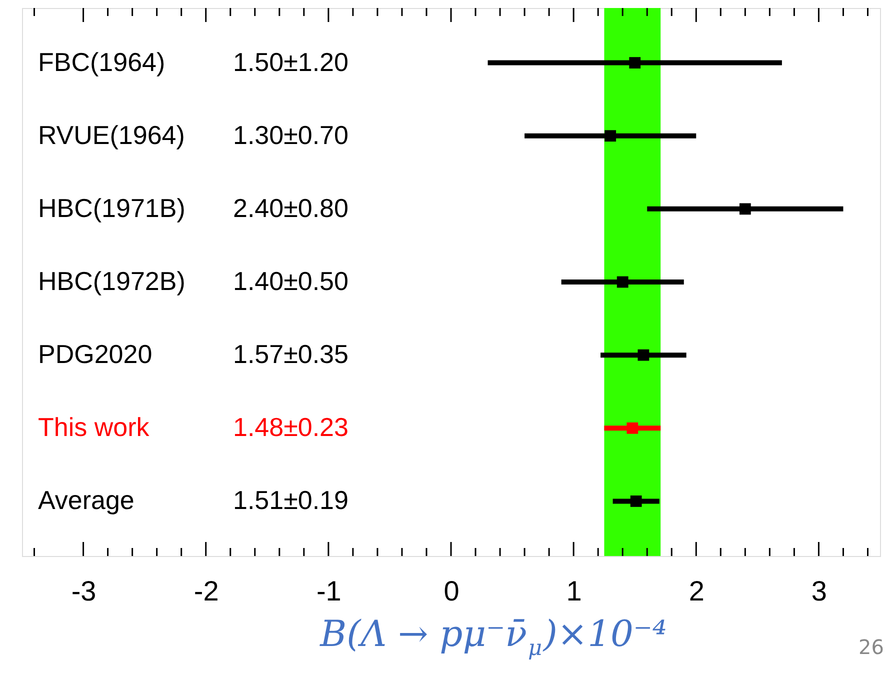  What do you see at coordinates (290, 354) in the screenshot?
I see `annotation: 1.57±0.35` at bounding box center [290, 354].